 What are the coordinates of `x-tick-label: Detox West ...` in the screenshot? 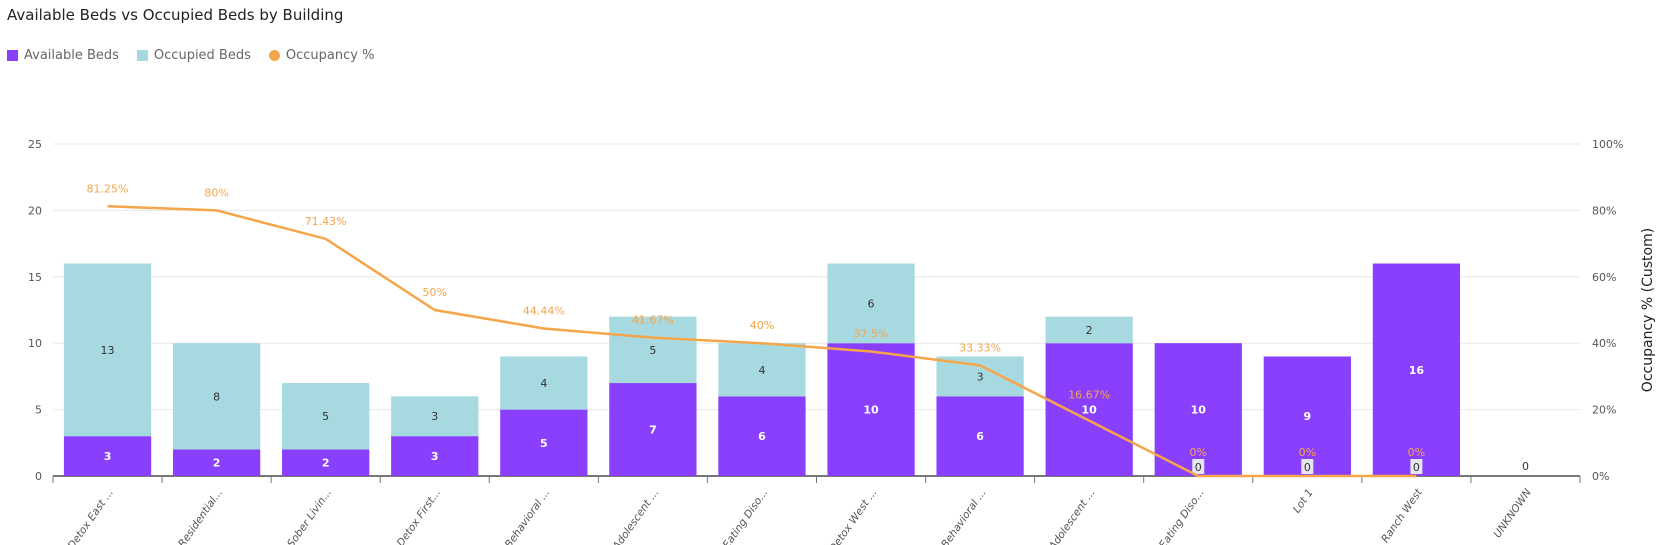 It's located at (853, 516).